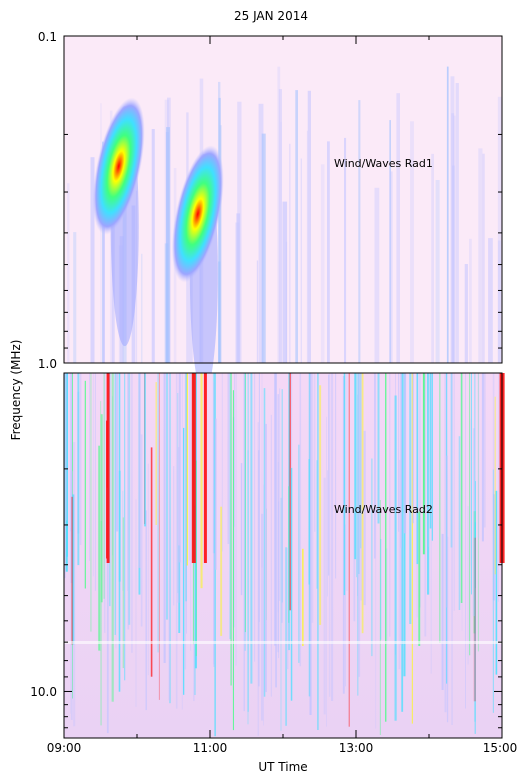  I want to click on rad2-panel-label: Wind/Waves Rad2, so click(383, 509).